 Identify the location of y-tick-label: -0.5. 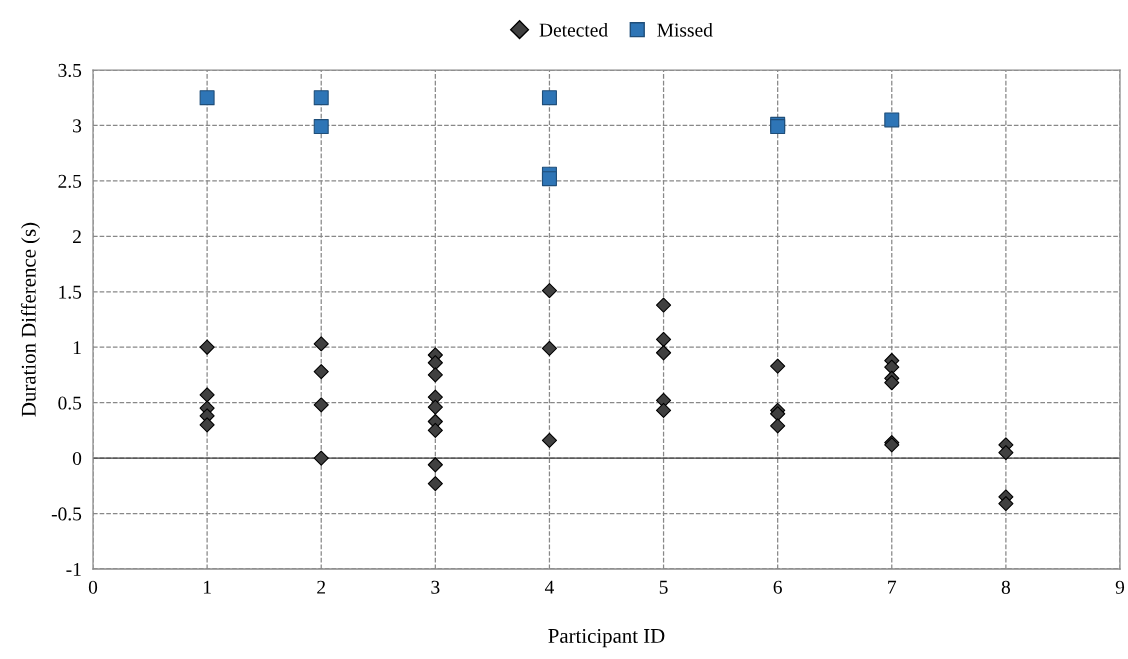
(66, 514).